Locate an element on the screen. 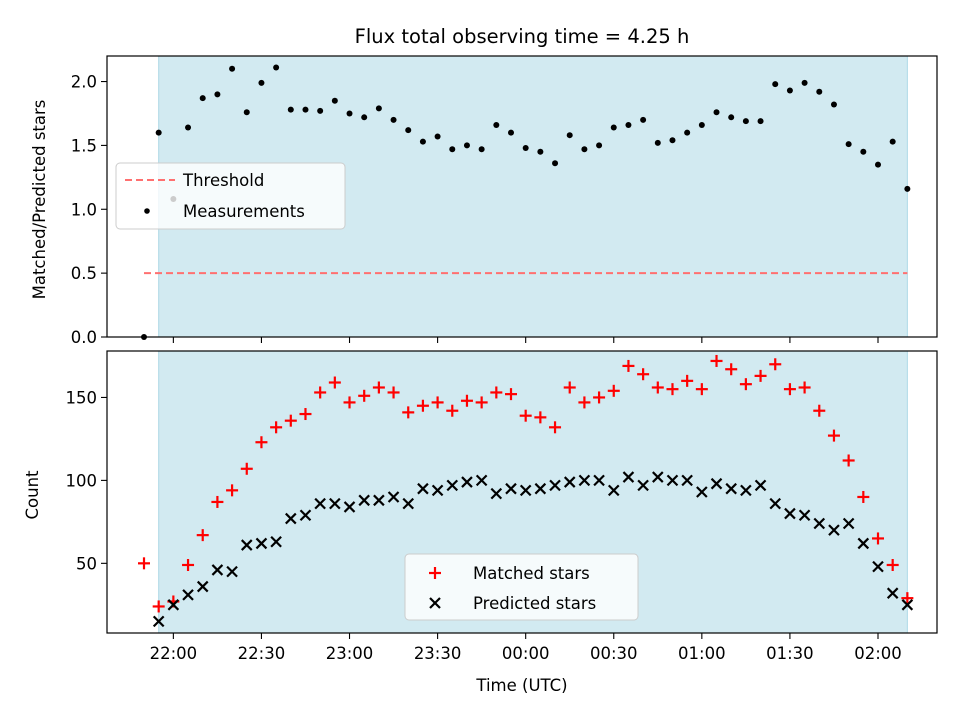 The height and width of the screenshot is (720, 960). legend-predicted-label: Predicted stars is located at coordinates (534, 603).